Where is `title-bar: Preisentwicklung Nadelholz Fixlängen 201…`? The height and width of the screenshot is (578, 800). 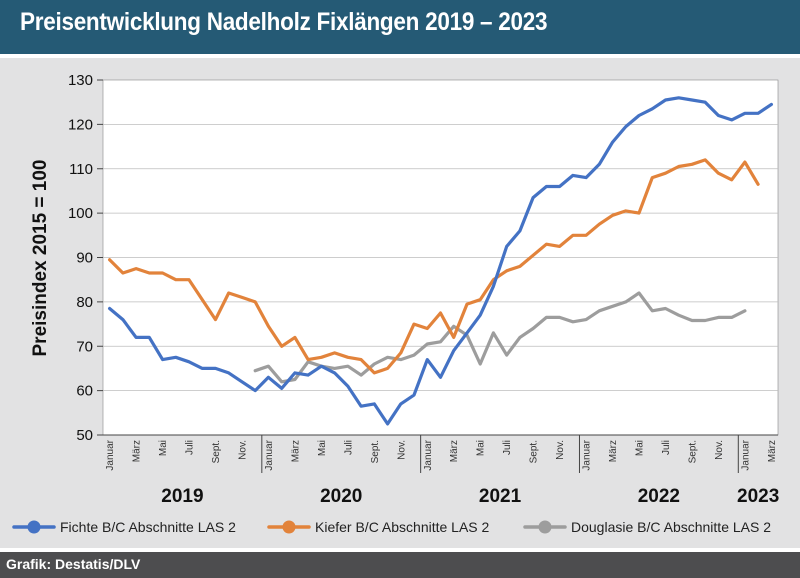 title-bar: Preisentwicklung Nadelholz Fixlängen 201… is located at coordinates (400, 27).